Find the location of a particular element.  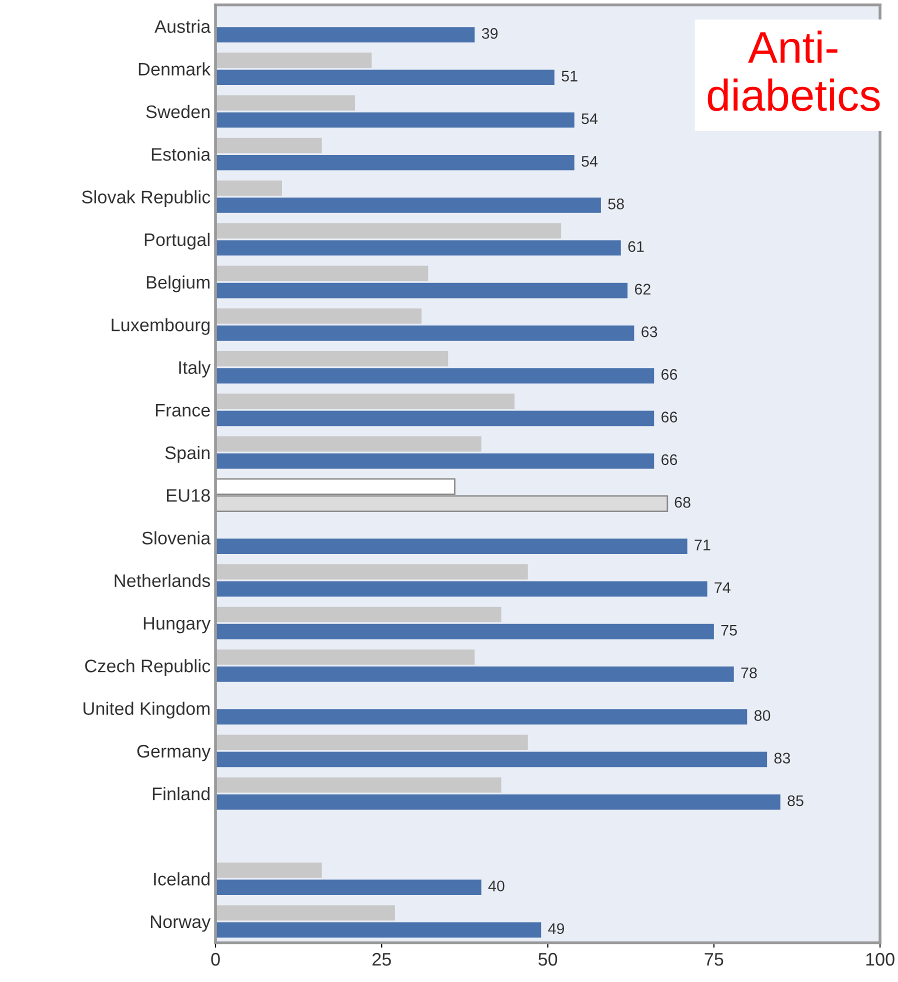

y-tick-label: Netherlands is located at coordinates (162, 581).